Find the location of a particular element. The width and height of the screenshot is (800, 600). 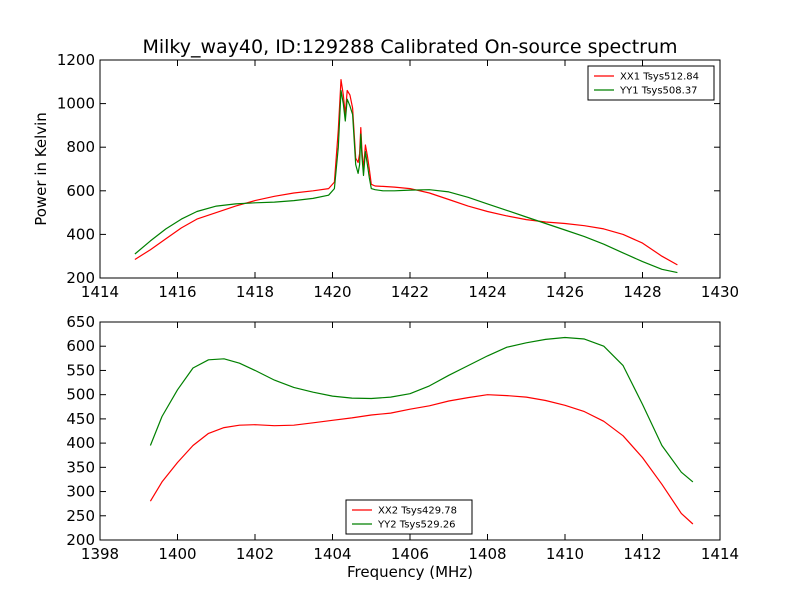

x-tick-label: 1408 is located at coordinates (487, 554).